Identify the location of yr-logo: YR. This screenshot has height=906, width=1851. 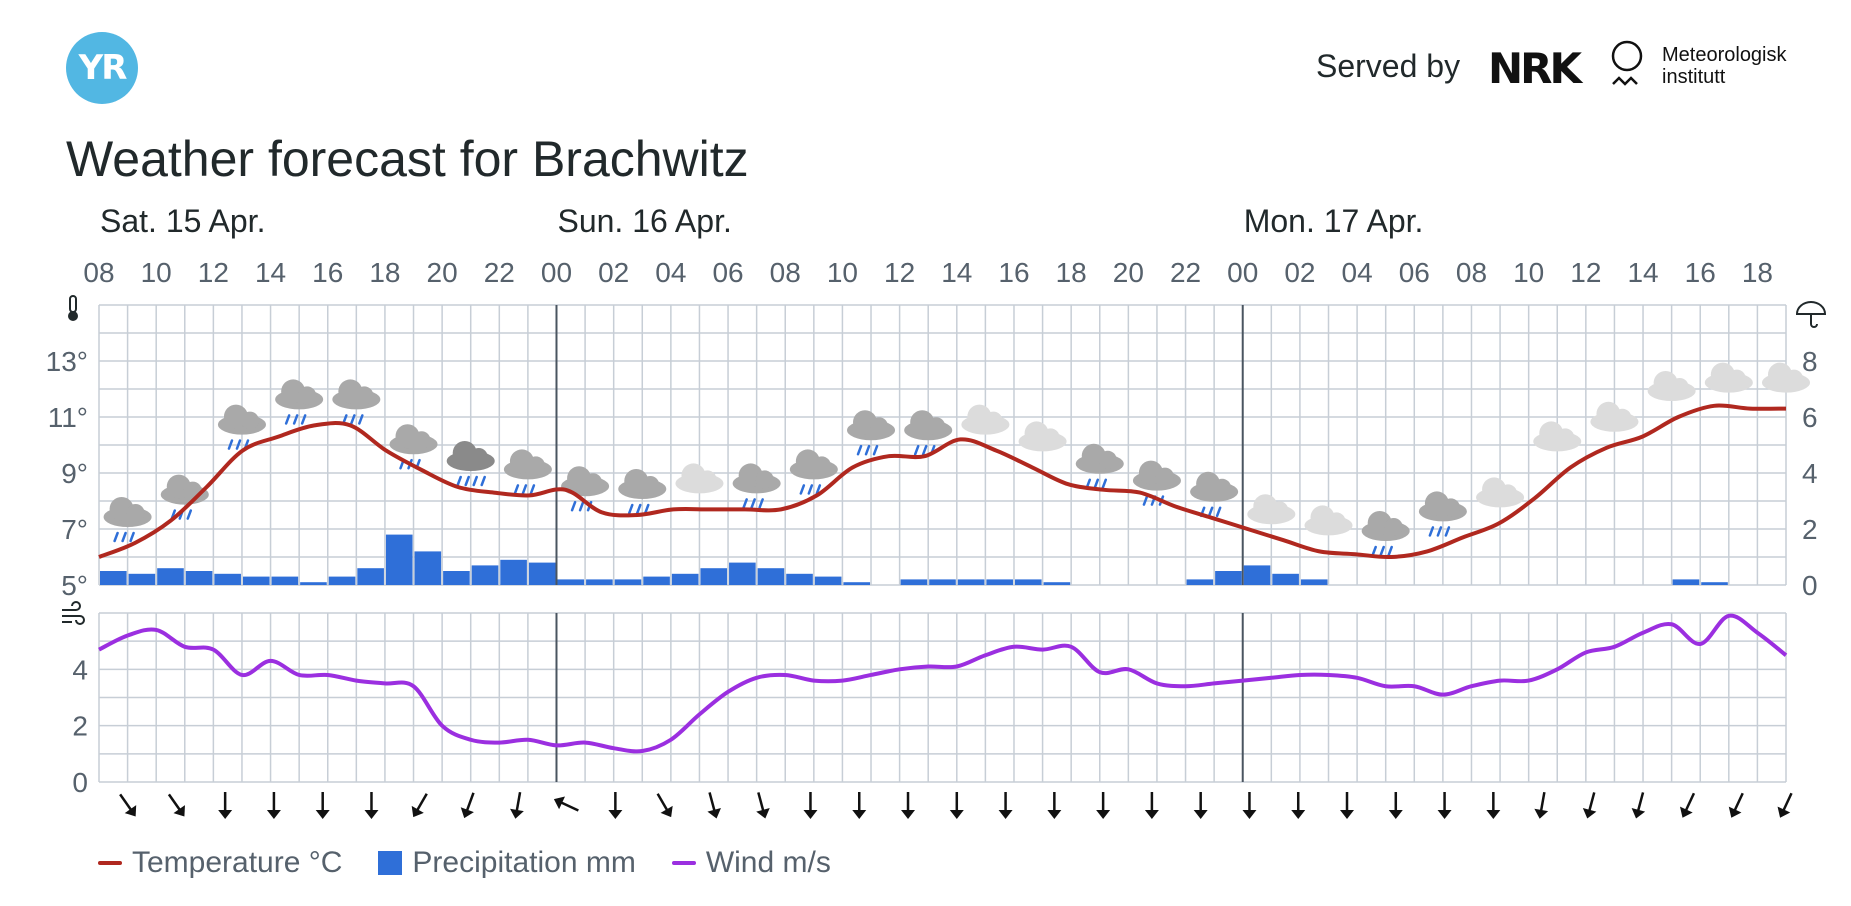
(102, 68).